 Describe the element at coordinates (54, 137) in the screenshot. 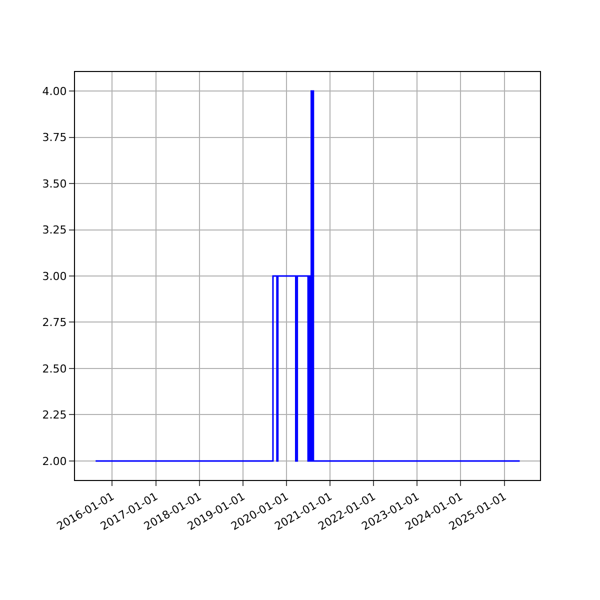

I see `y-tick-label: 3.75` at that location.